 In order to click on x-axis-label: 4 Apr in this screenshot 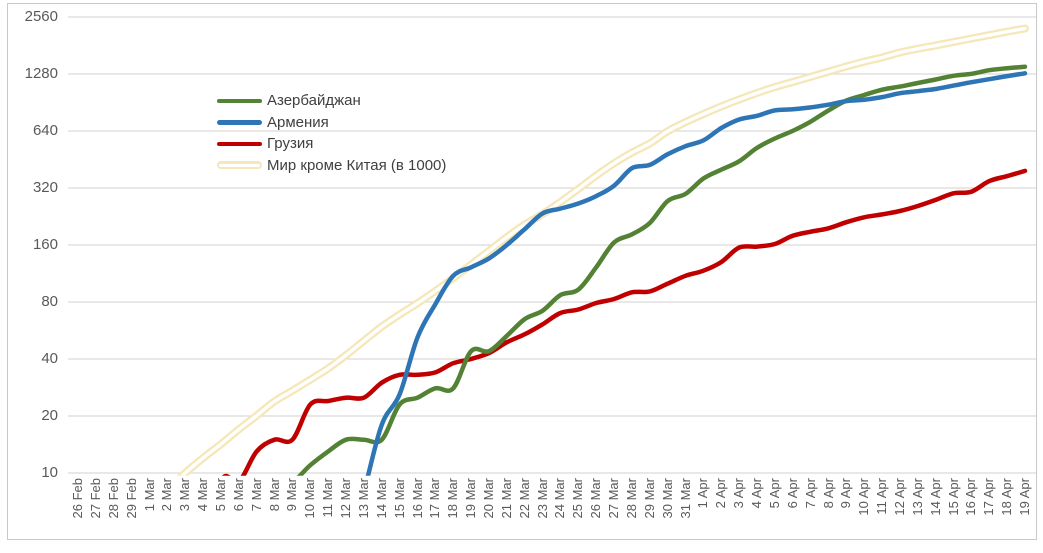, I will do `click(756, 493)`.